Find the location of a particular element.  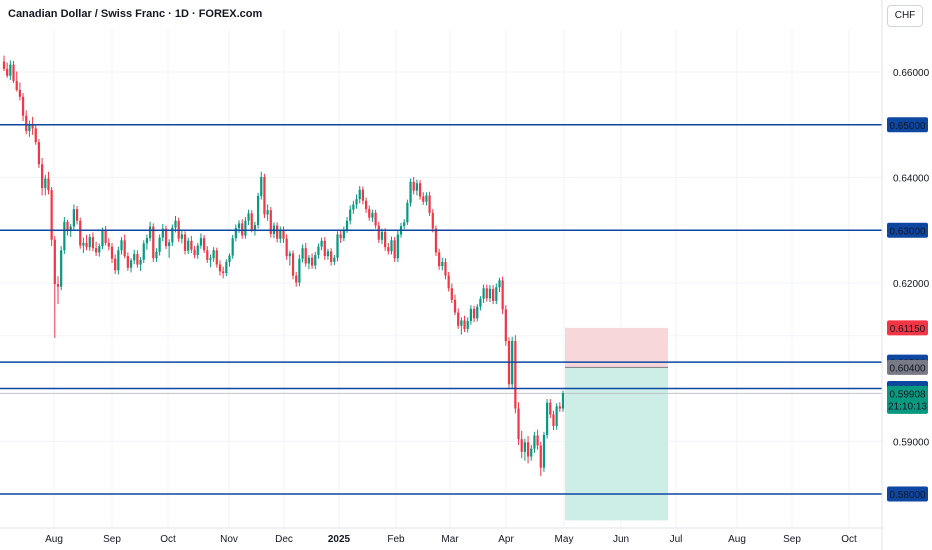

stop-price-badge is located at coordinates (907, 328).